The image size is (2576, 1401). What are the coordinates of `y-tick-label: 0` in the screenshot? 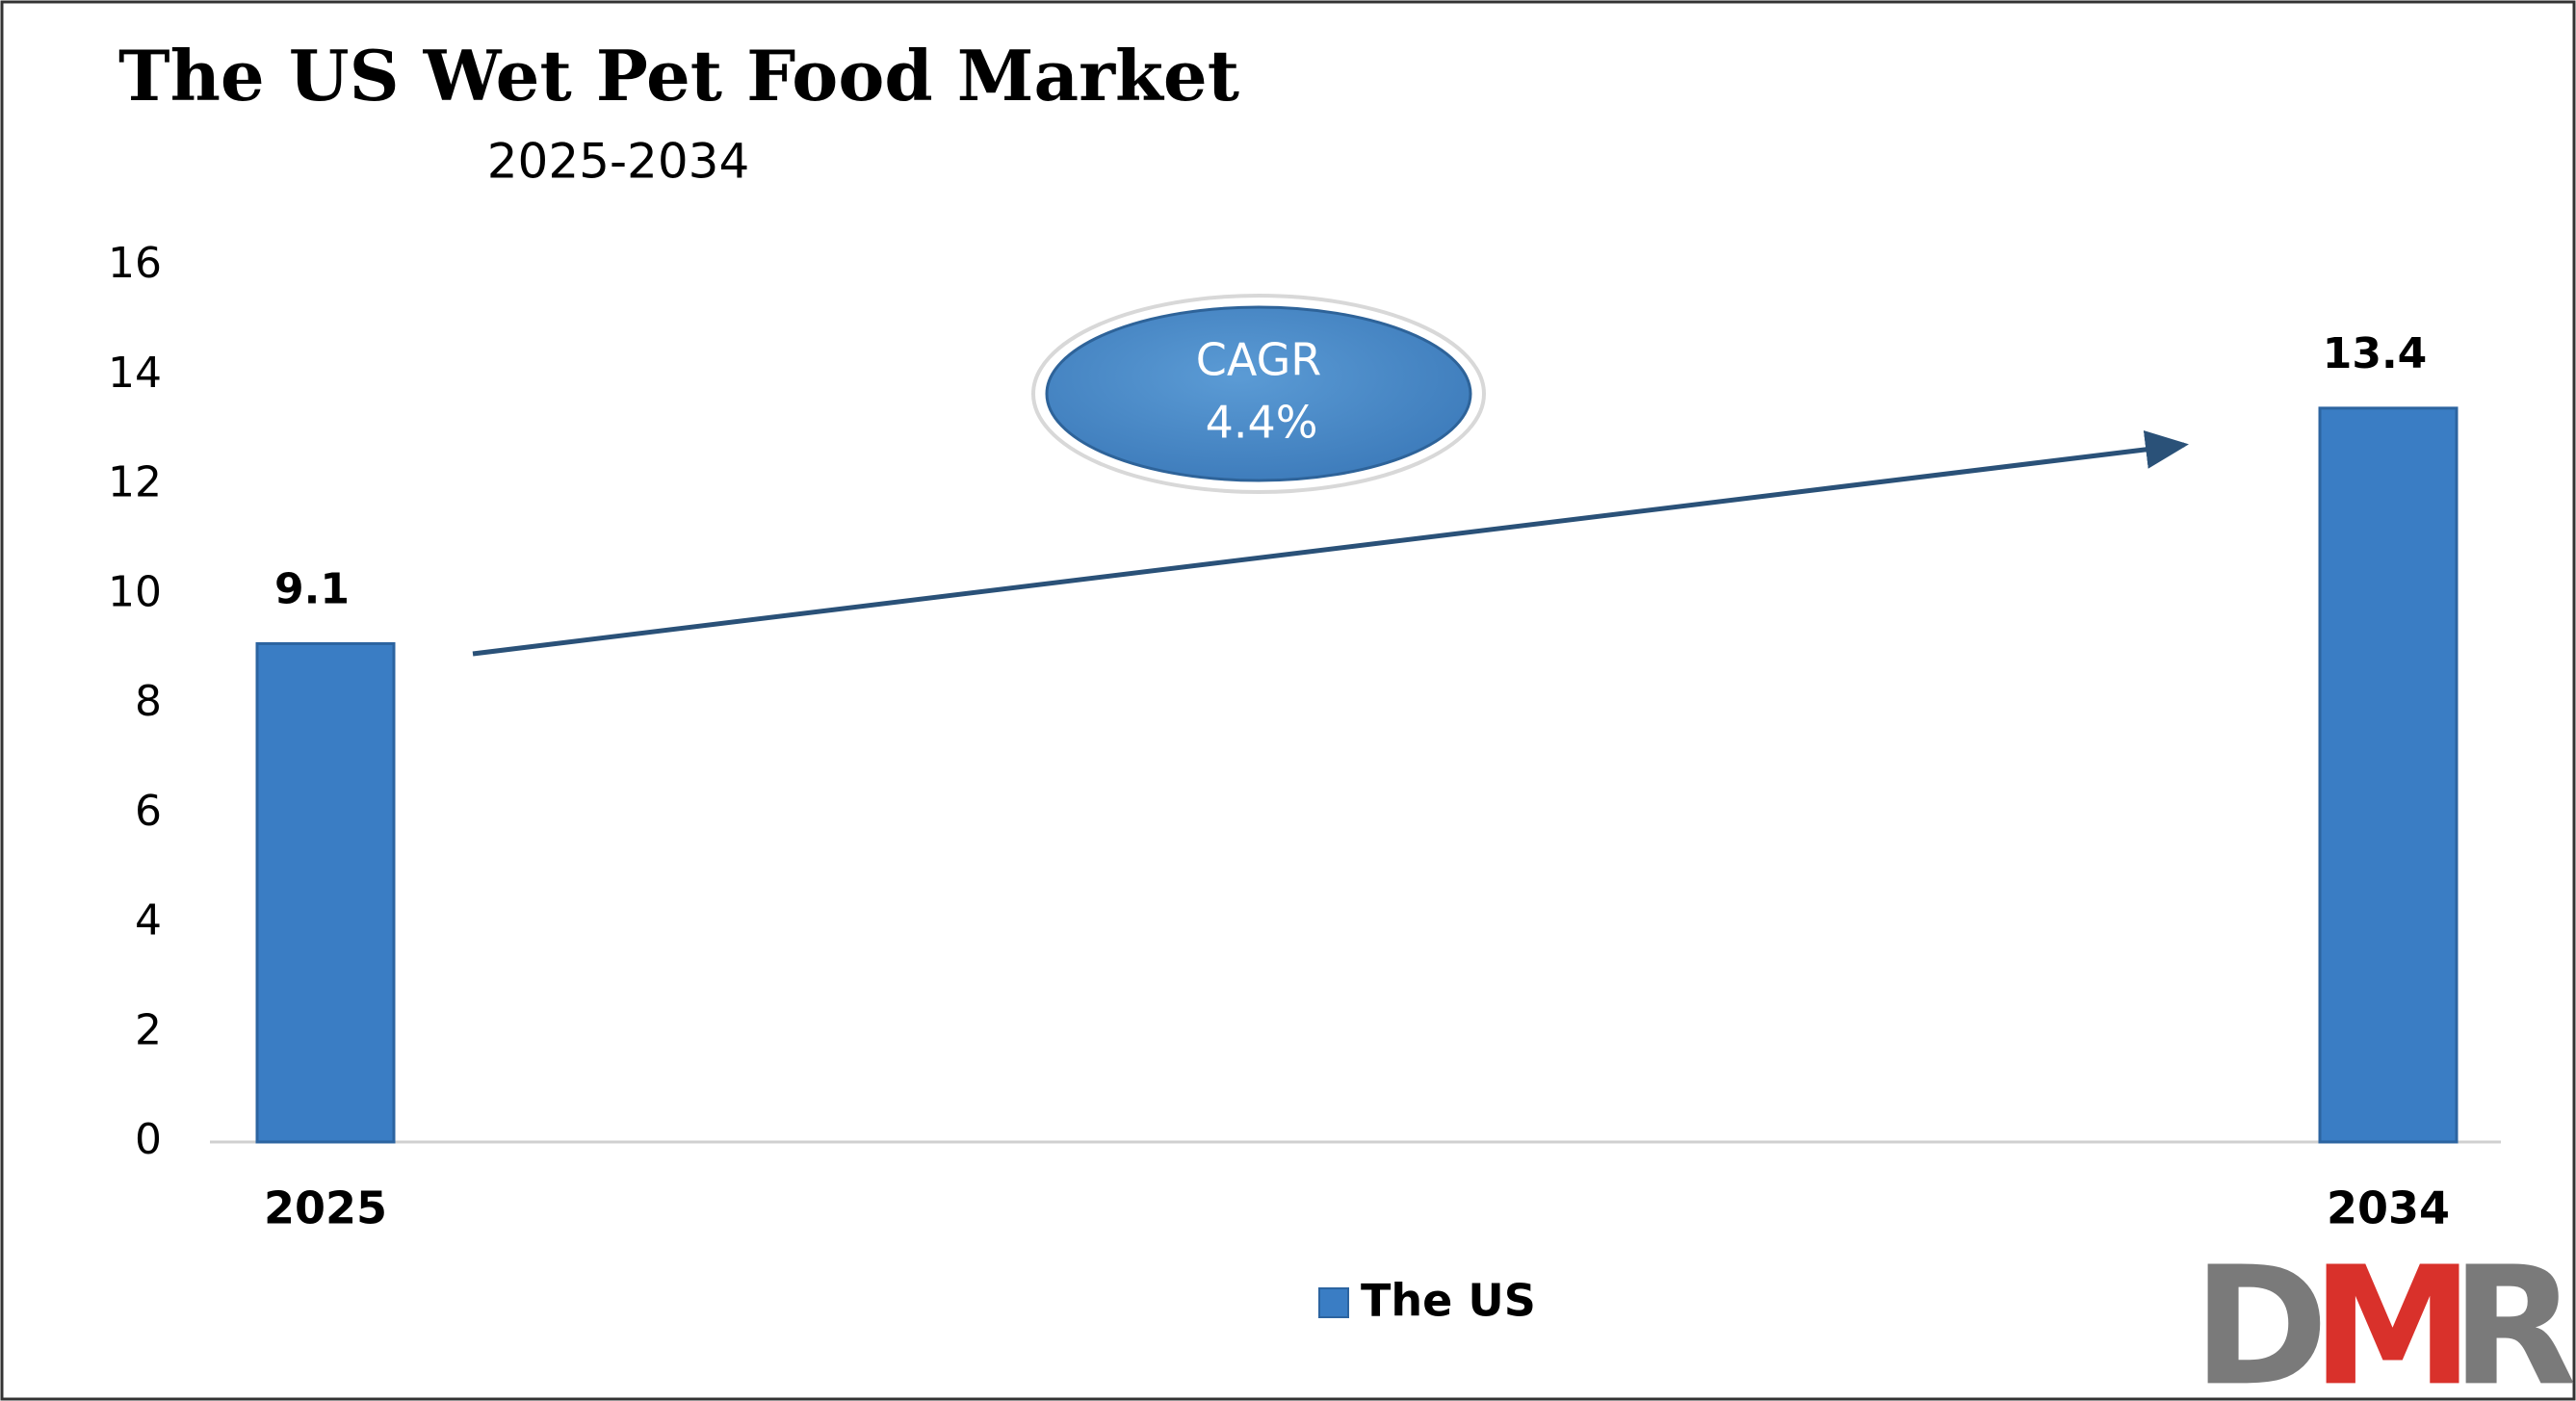 It's located at (148, 1140).